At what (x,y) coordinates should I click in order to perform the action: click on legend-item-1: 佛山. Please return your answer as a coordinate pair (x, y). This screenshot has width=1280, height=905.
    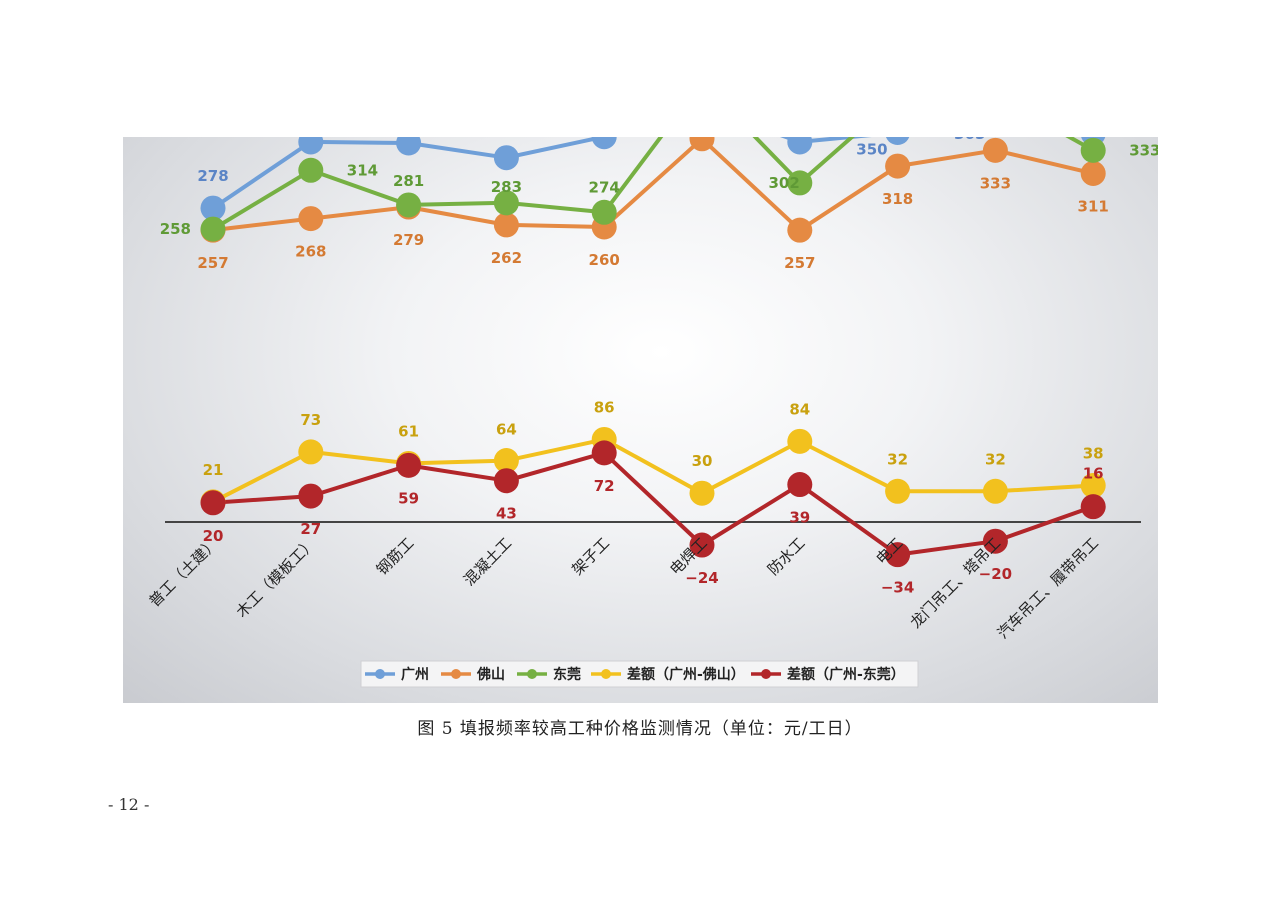
    Looking at the image, I should click on (473, 674).